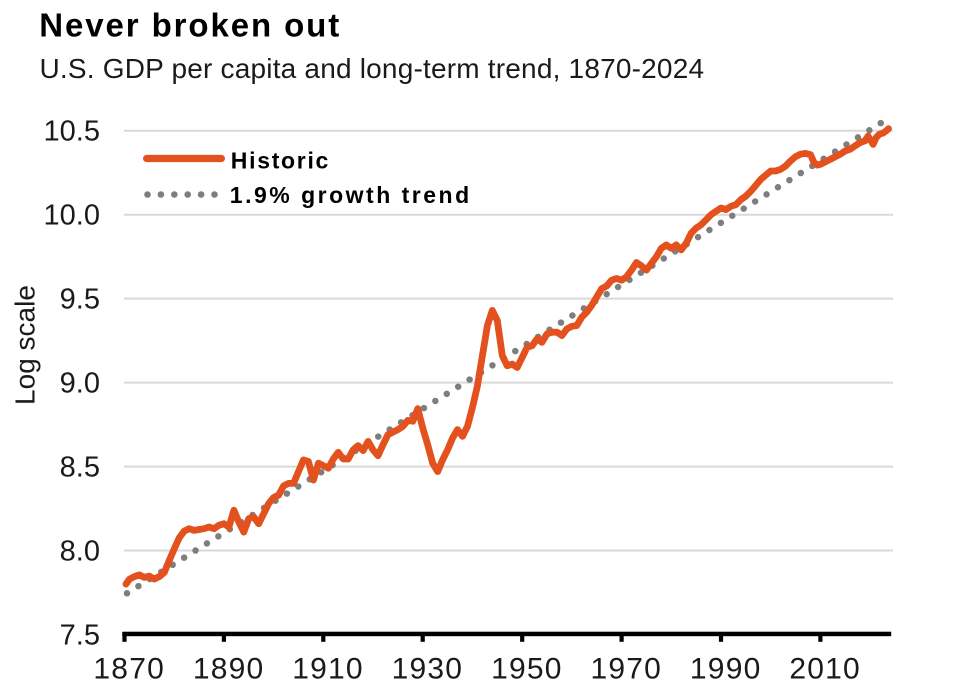 This screenshot has width=966, height=697. I want to click on svg-text: 1970, so click(627, 668).